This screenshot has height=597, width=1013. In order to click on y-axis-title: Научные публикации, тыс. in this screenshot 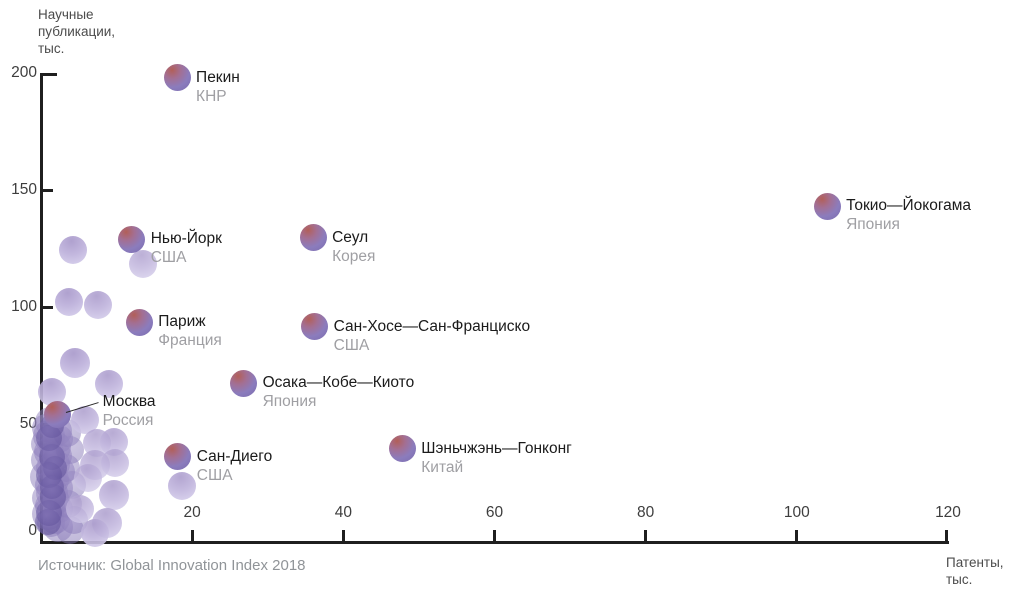, I will do `click(76, 31)`.